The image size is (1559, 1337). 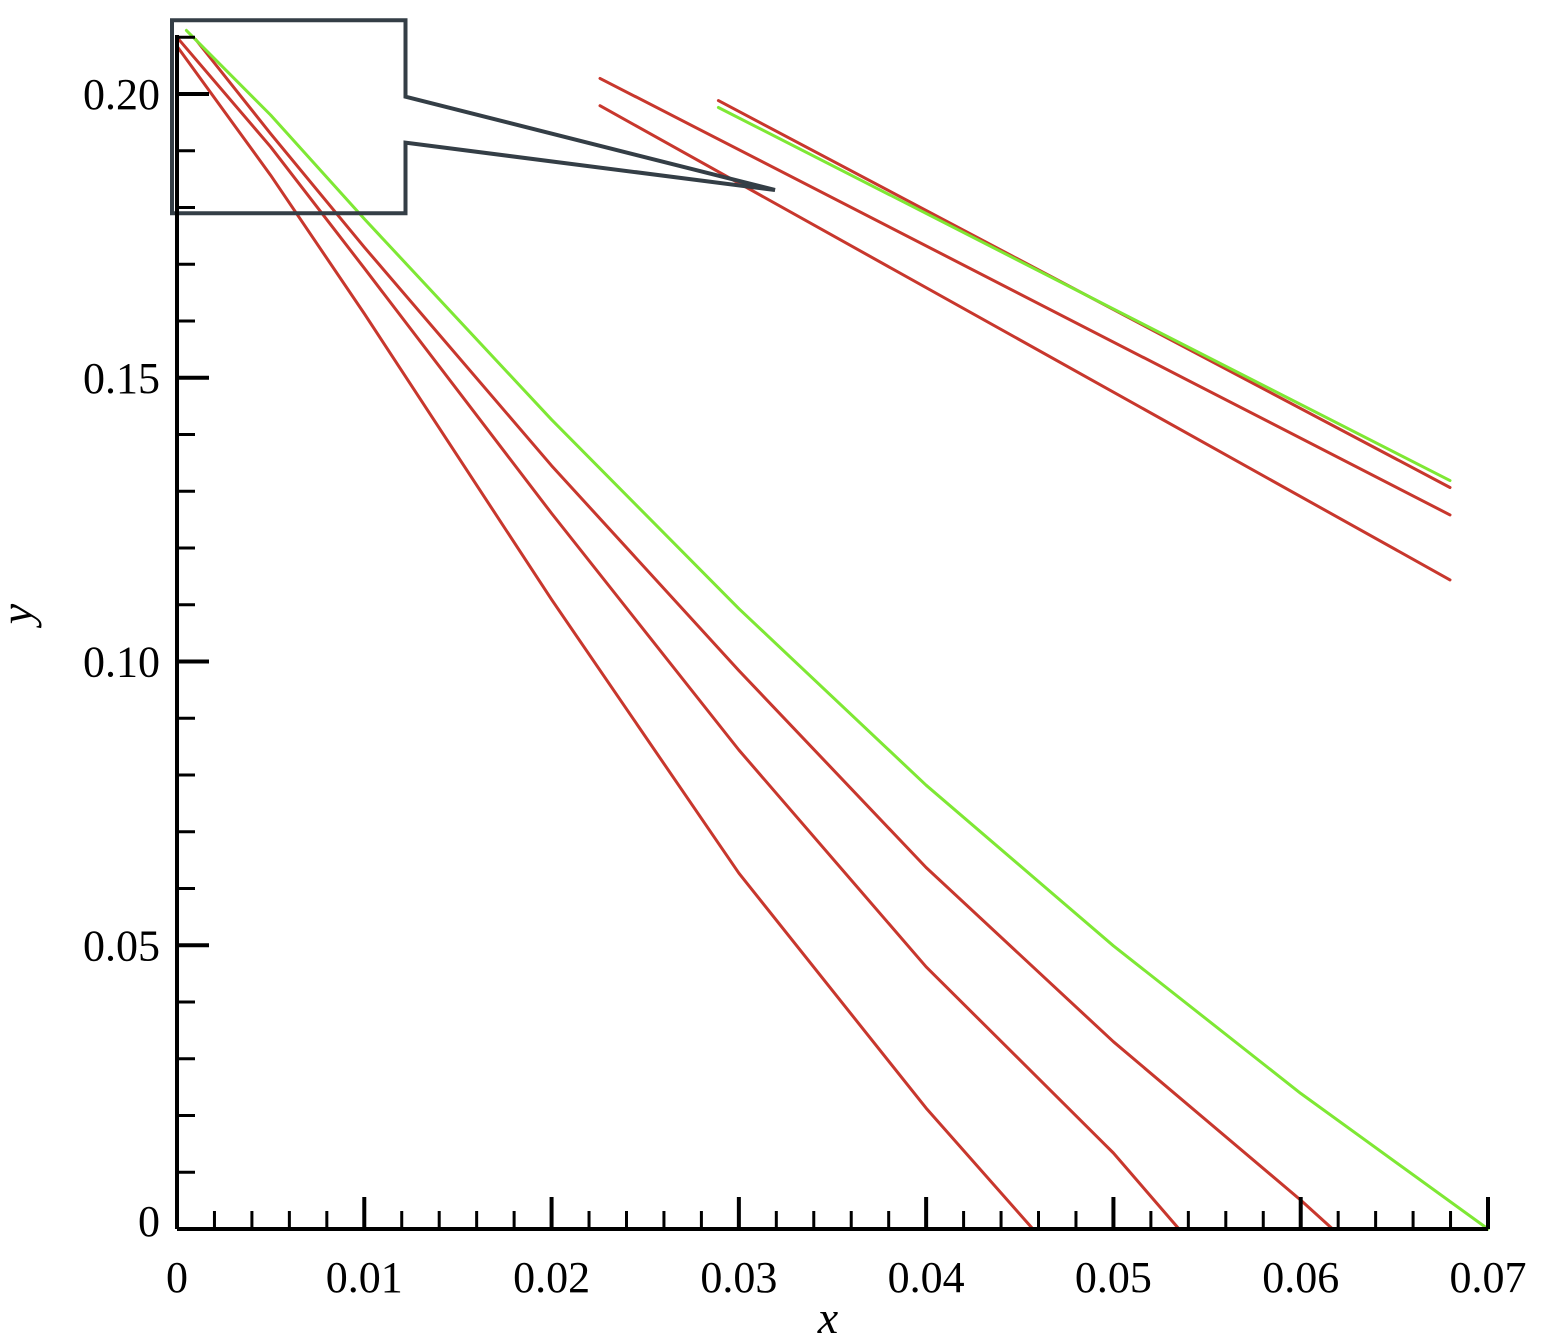 What do you see at coordinates (551, 1277) in the screenshot?
I see `x-tick-label: 0.02` at bounding box center [551, 1277].